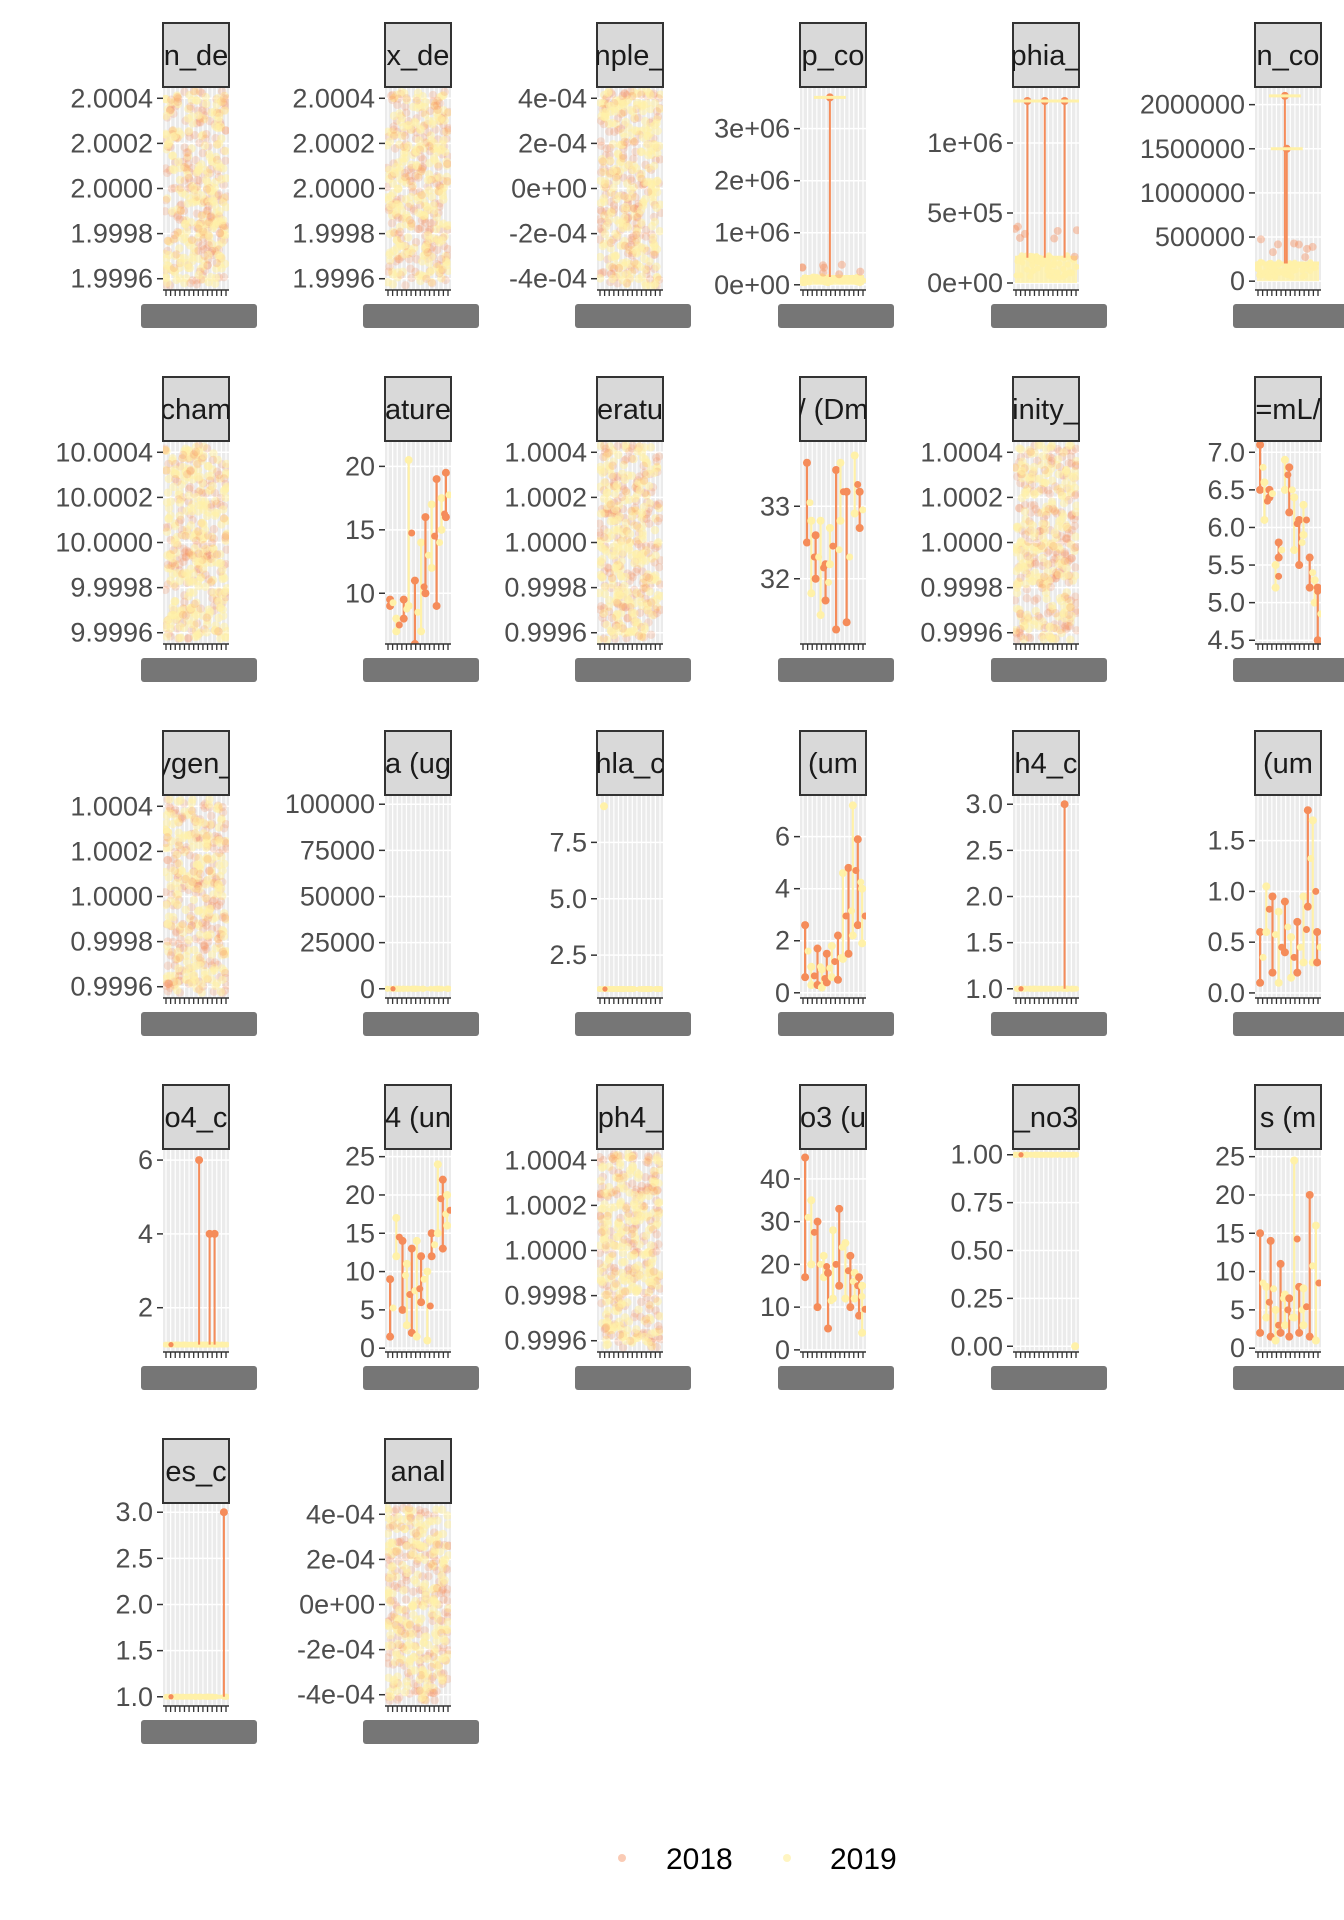 Image resolution: width=1344 pixels, height=1920 pixels. I want to click on y-tick-label: 1.0002, so click(545, 497).